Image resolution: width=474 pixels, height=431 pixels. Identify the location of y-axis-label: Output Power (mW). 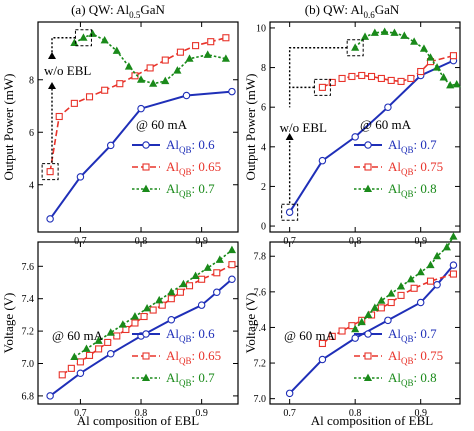
(250, 127).